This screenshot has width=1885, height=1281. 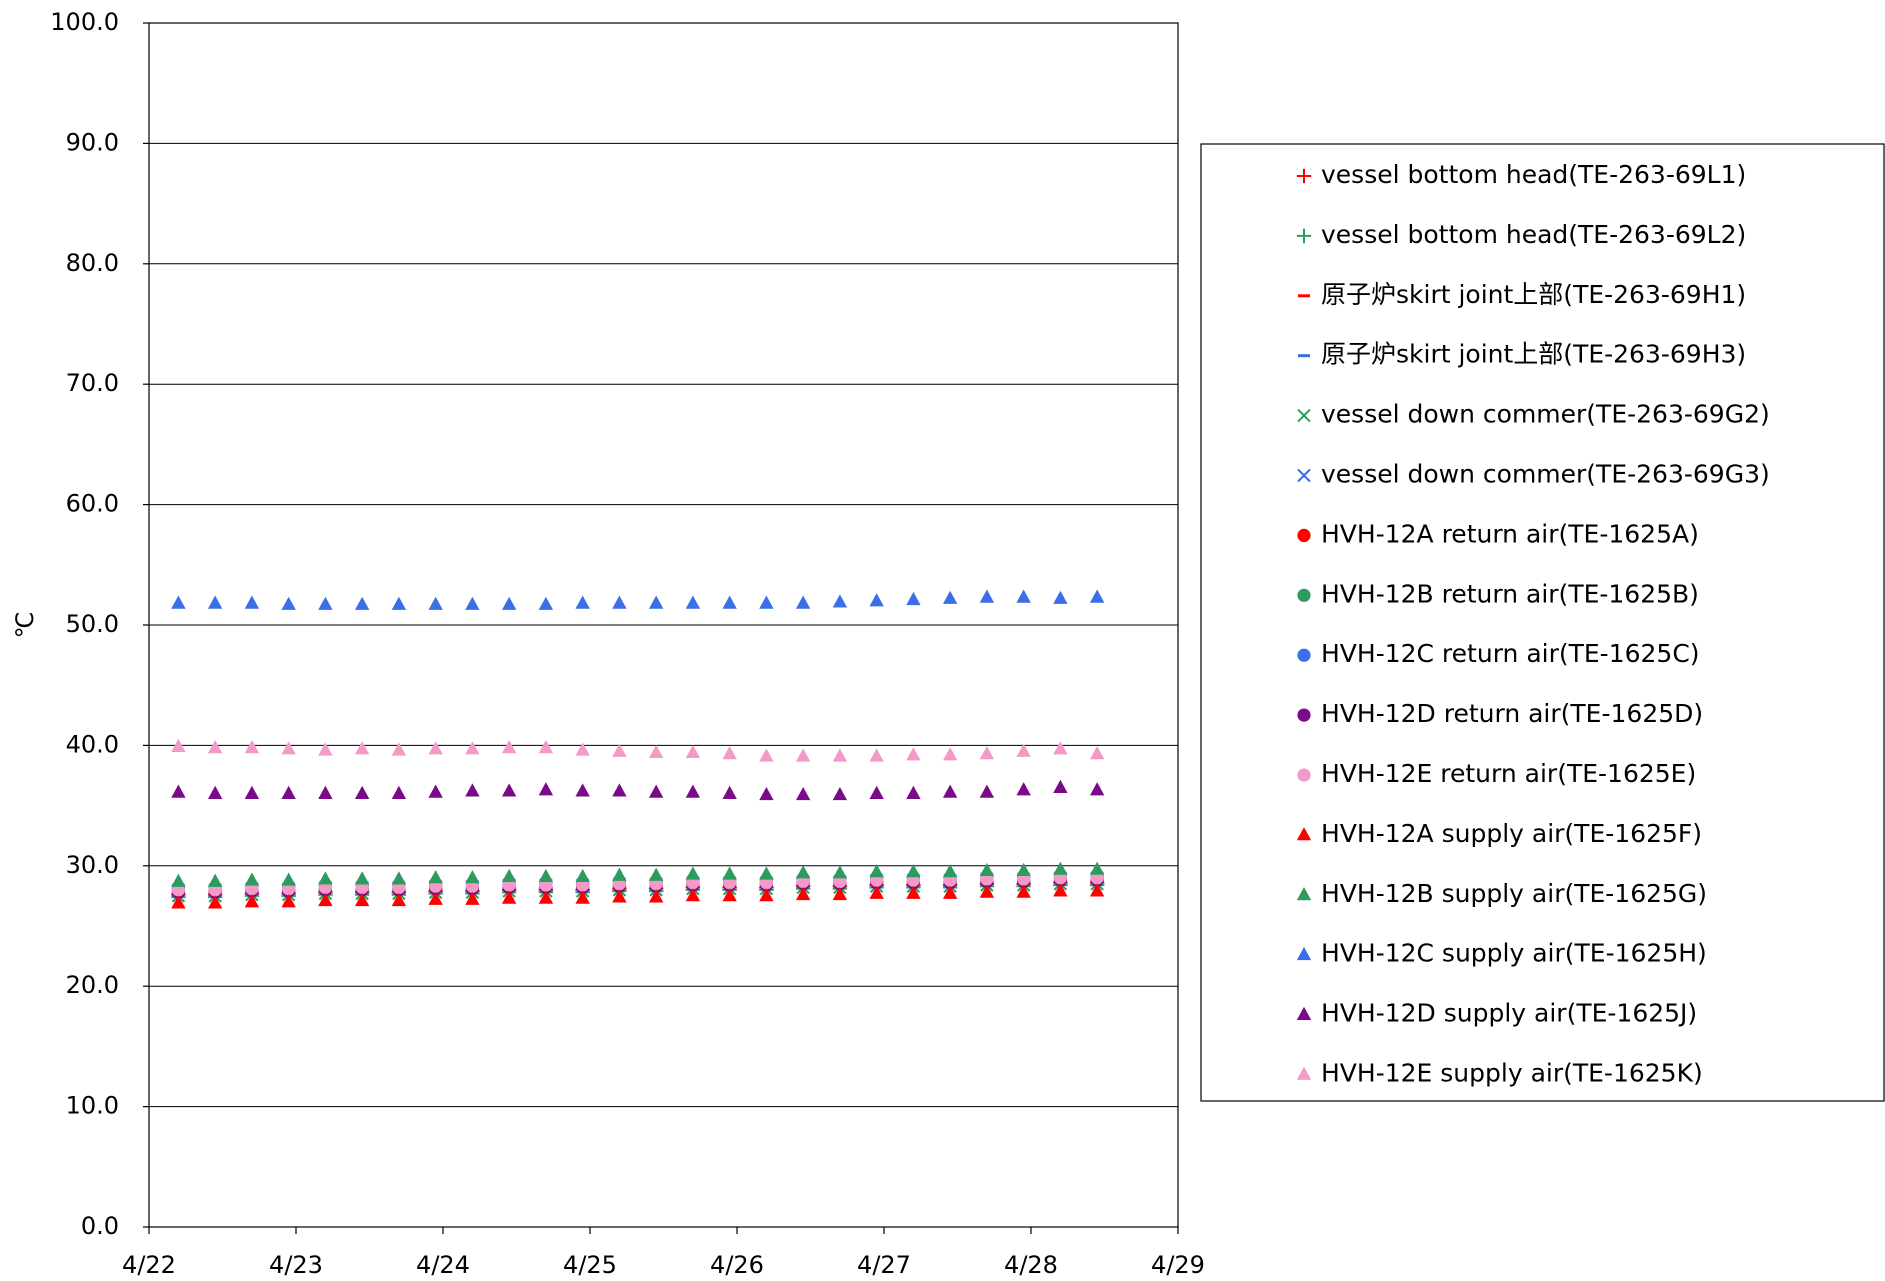 I want to click on y-tick-label: 50.0, so click(x=92, y=624).